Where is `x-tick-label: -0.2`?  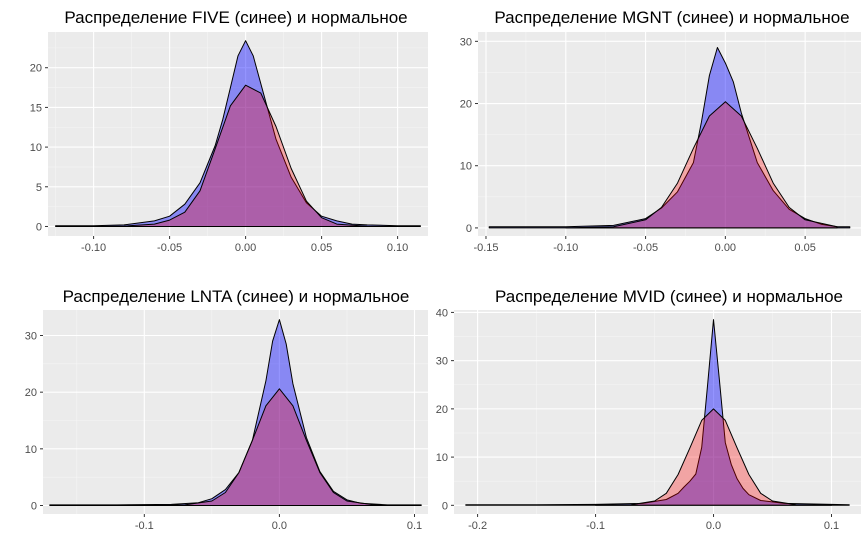 x-tick-label: -0.2 is located at coordinates (477, 526).